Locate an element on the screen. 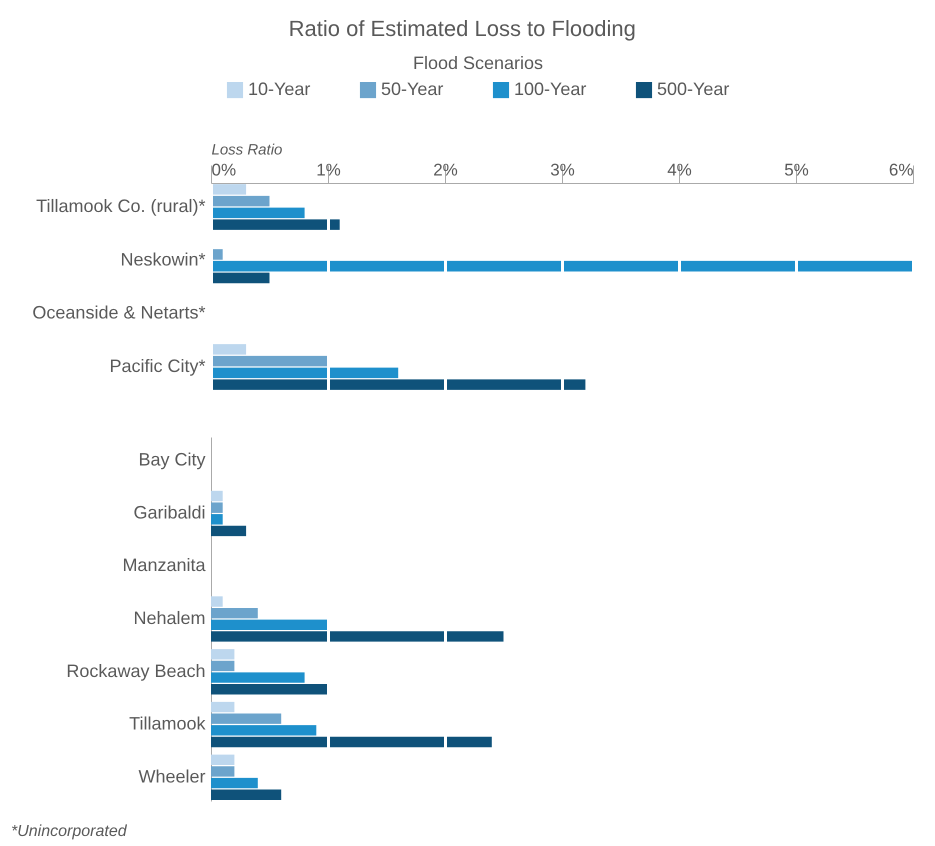 Image resolution: width=935 pixels, height=846 pixels. legend-label: 10-Year is located at coordinates (279, 89).